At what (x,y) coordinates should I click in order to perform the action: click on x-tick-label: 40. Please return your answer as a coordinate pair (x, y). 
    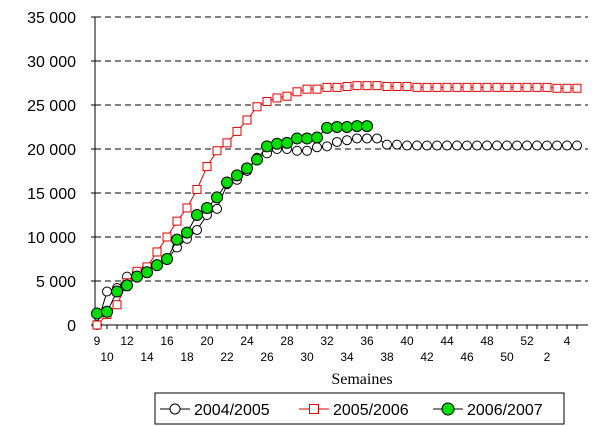
    Looking at the image, I should click on (407, 341).